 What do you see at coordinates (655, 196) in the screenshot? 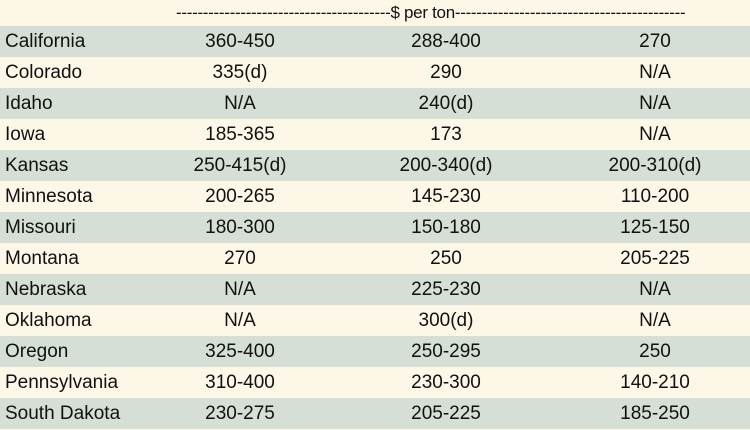
I see `price-cell: 110-200` at bounding box center [655, 196].